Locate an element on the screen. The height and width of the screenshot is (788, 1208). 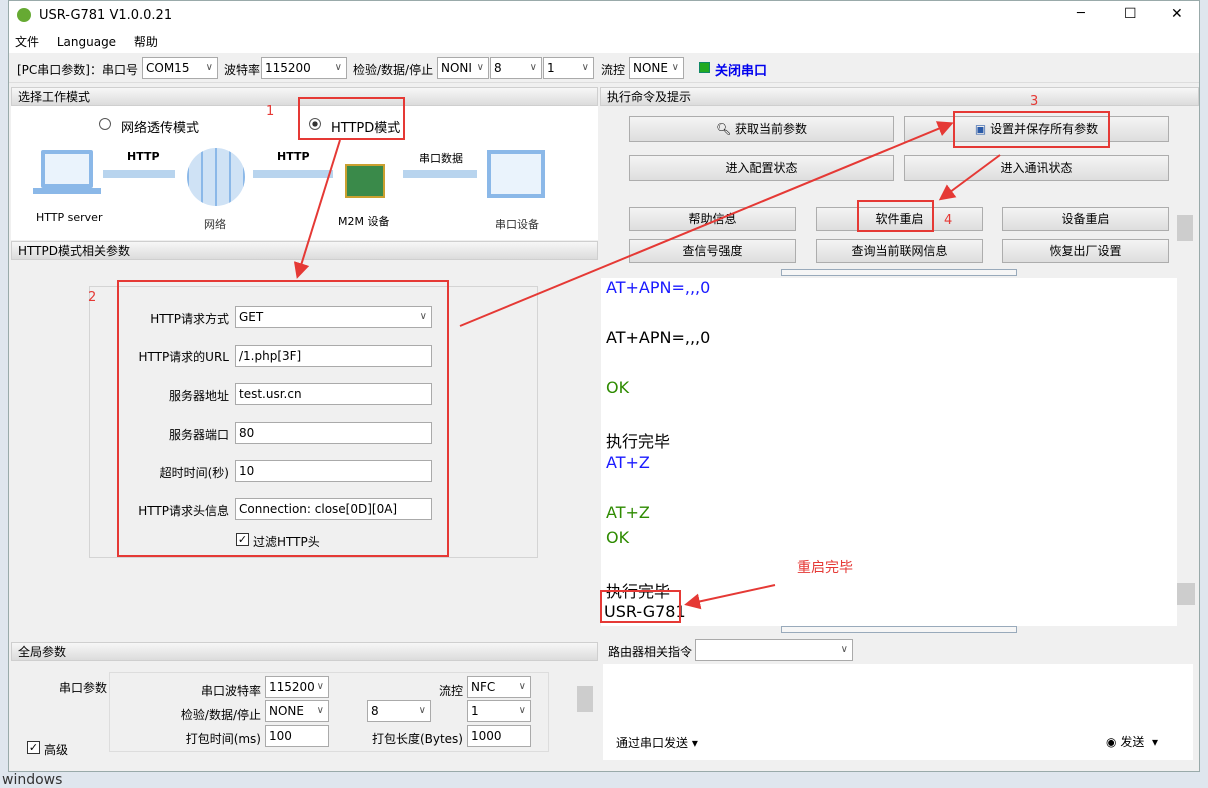
annotation-3: 3 is located at coordinates (1034, 101).